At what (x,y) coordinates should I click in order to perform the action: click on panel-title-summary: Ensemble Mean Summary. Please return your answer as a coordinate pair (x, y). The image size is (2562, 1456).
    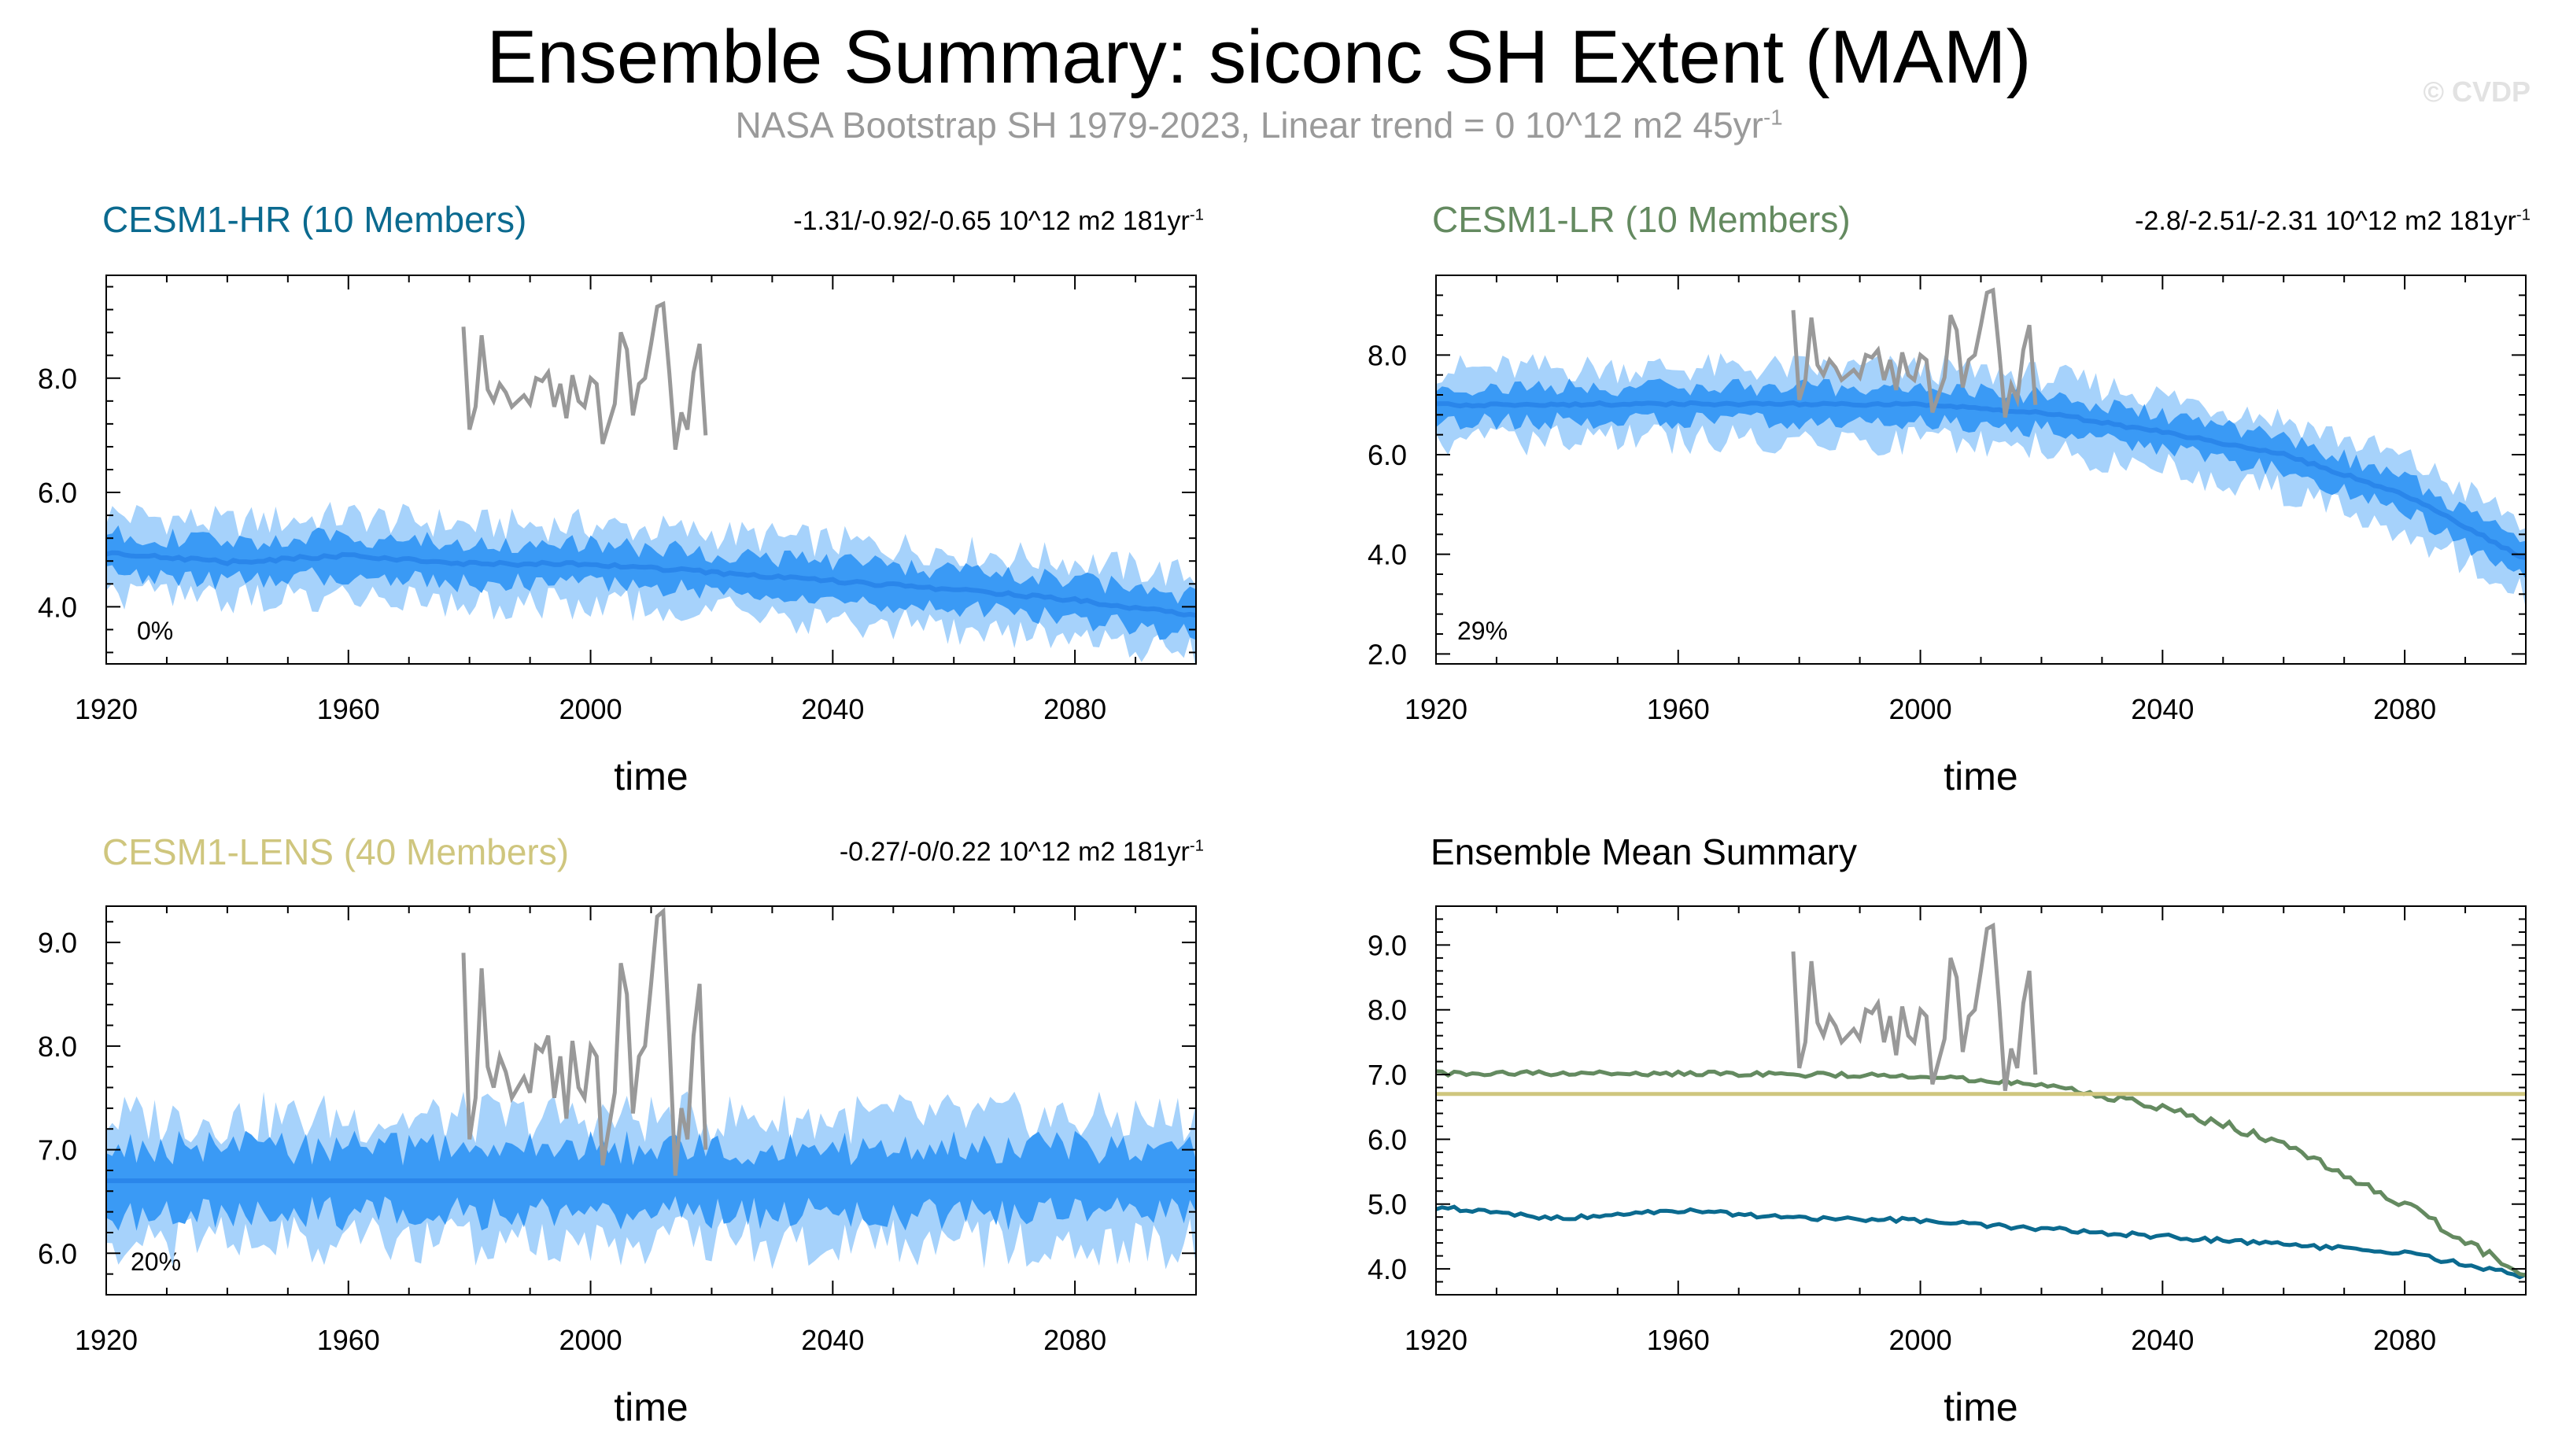
    Looking at the image, I should click on (1644, 851).